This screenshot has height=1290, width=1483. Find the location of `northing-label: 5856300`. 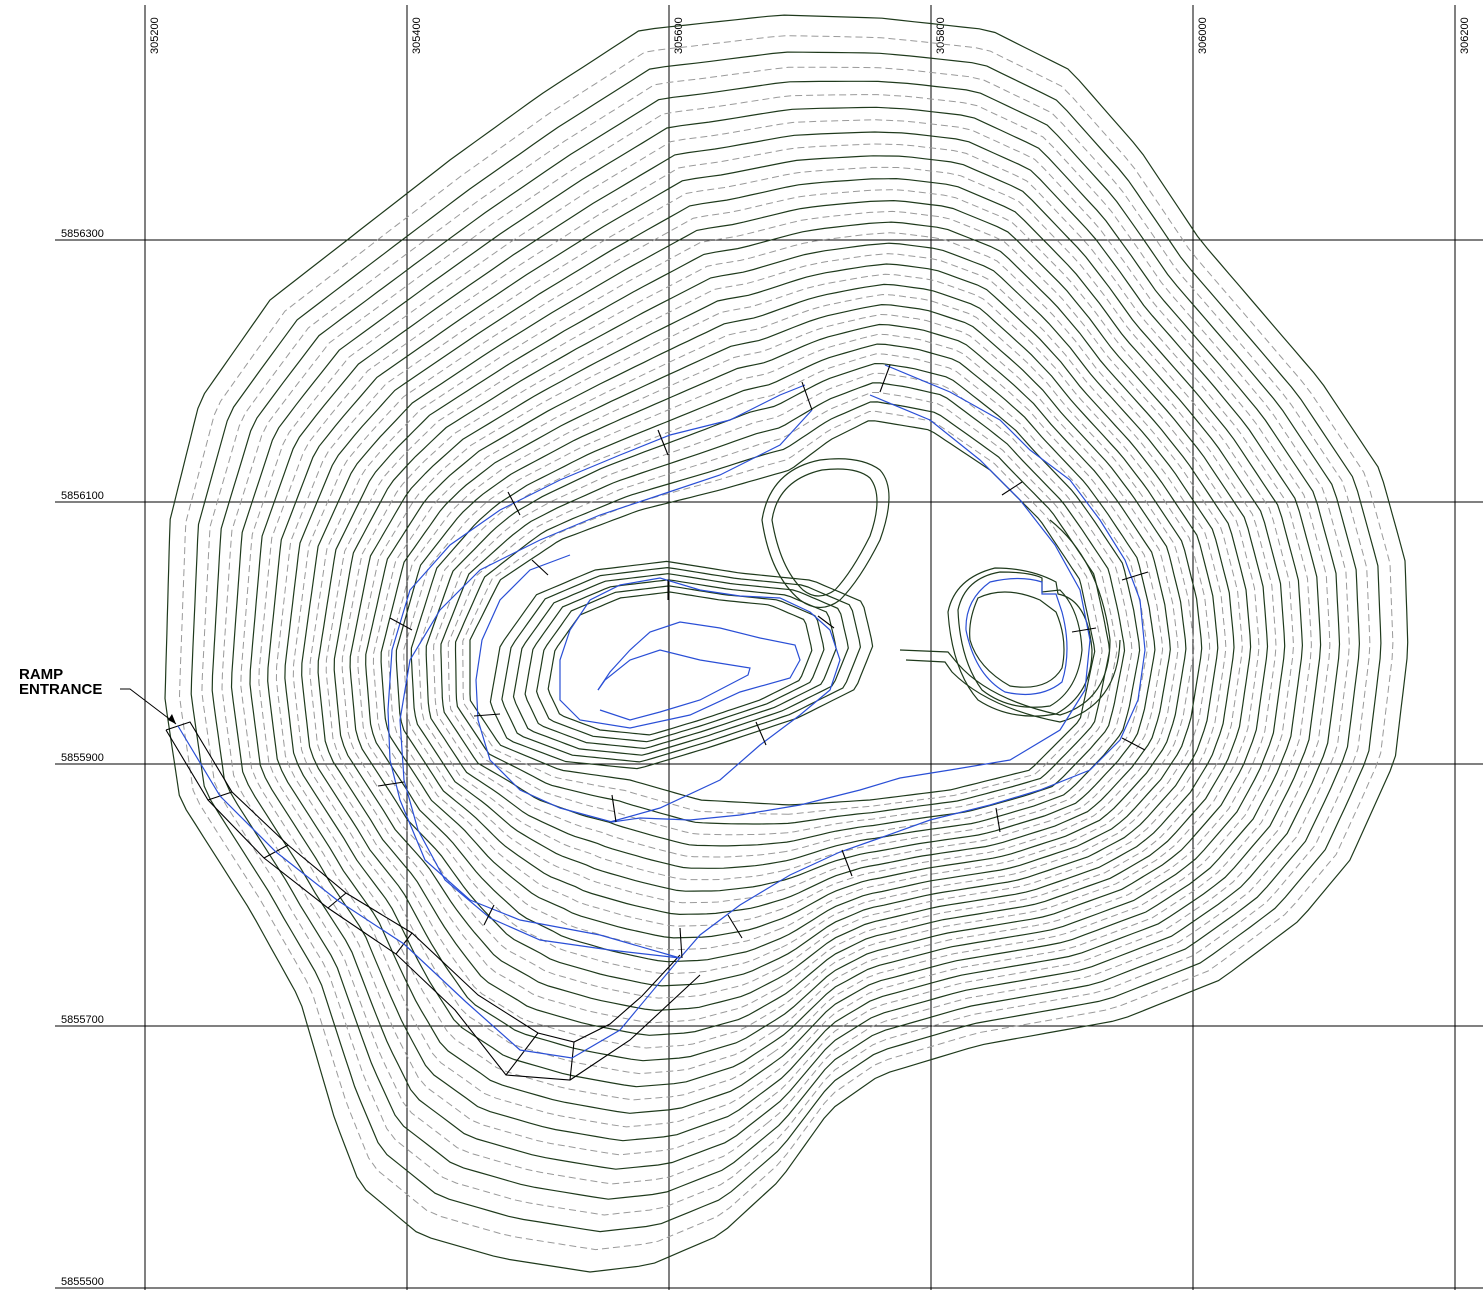

northing-label: 5856300 is located at coordinates (82, 234).